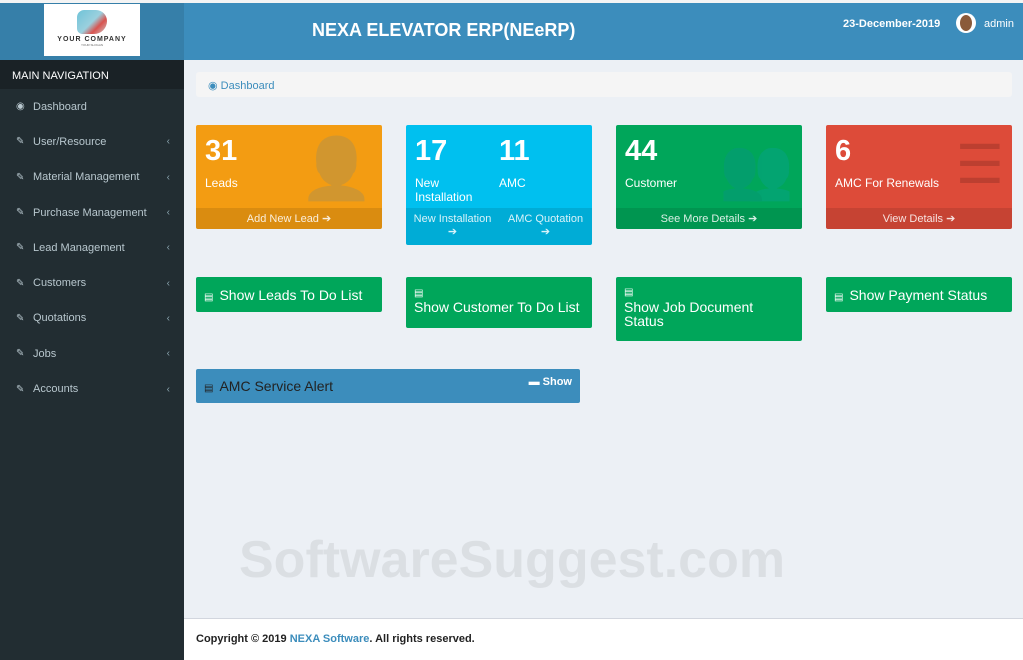 This screenshot has height=660, width=1023. I want to click on customer-box: 👥 44 Customer See More Details ➔, so click(709, 177).